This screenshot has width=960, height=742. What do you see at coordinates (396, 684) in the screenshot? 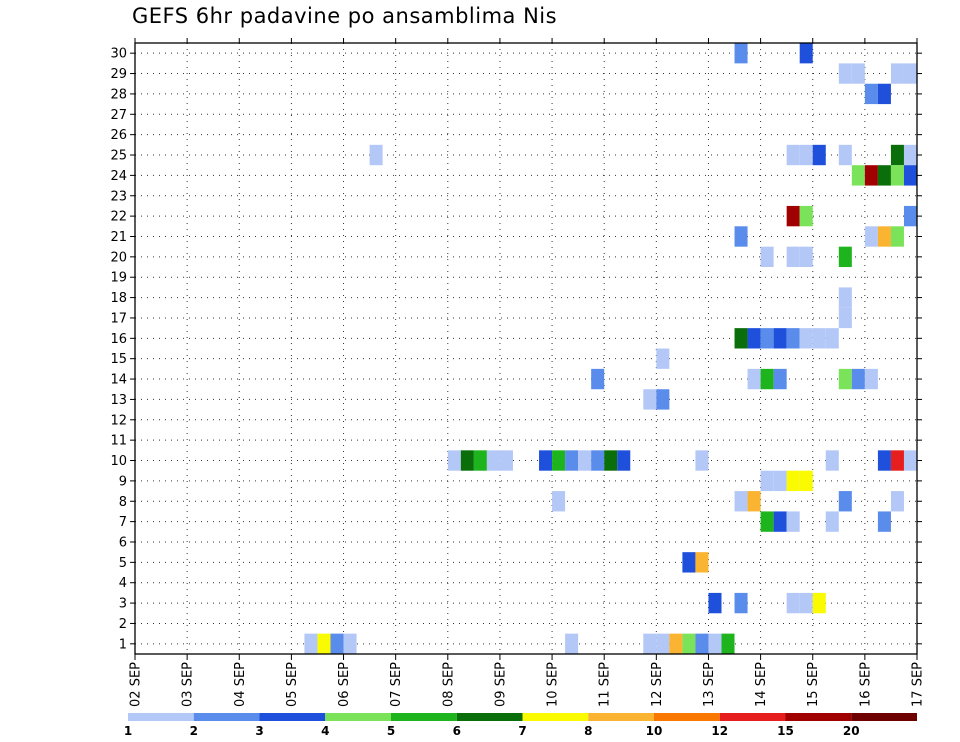
I see `x-tick-label: 07 SEP` at bounding box center [396, 684].